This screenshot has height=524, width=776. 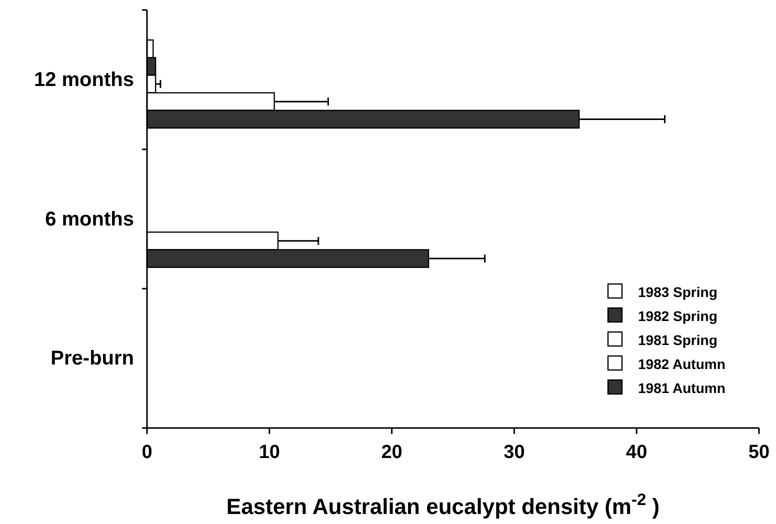 I want to click on y-tick-label: 12 months, so click(x=84, y=80).